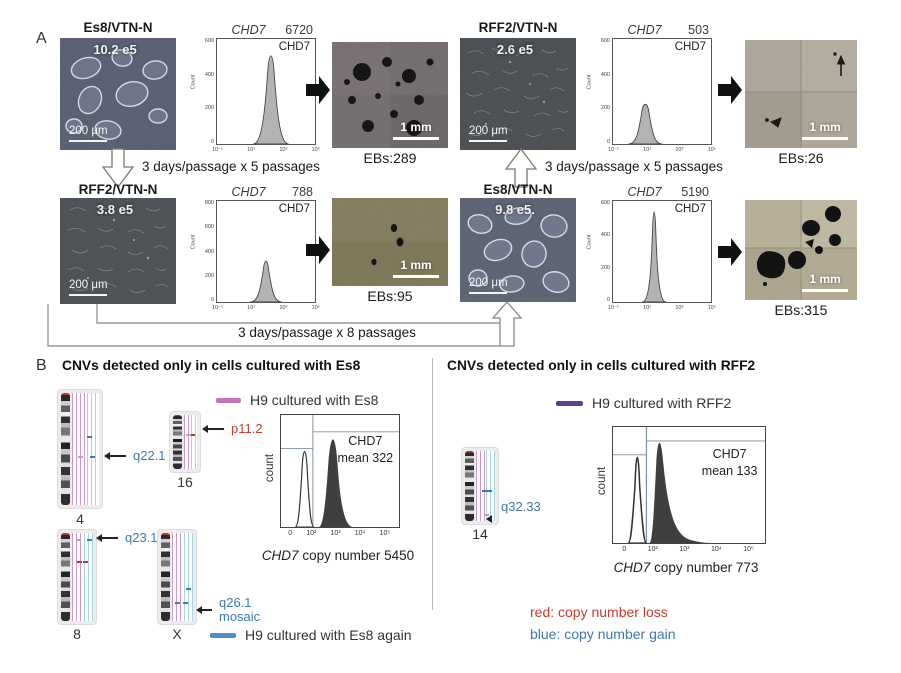 This screenshot has height=673, width=901. I want to click on histogram-title: CHD7 503, so click(668, 30).